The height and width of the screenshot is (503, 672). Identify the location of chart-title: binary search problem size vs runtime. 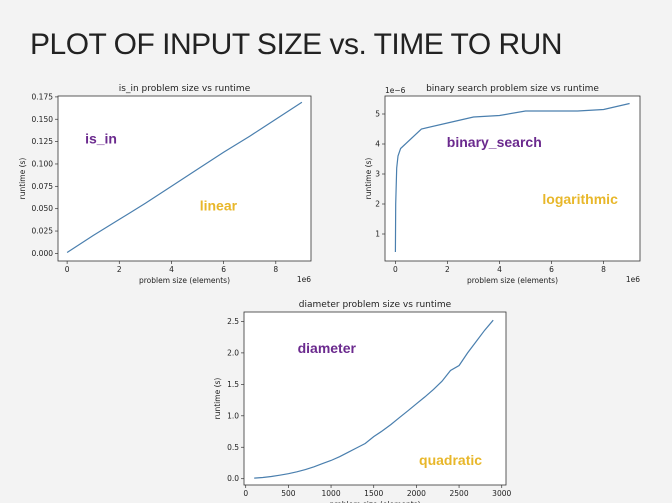
(512, 89).